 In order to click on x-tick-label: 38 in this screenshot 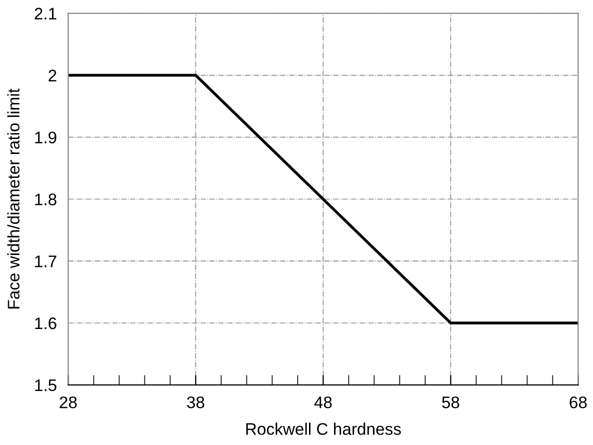, I will do `click(195, 402)`.